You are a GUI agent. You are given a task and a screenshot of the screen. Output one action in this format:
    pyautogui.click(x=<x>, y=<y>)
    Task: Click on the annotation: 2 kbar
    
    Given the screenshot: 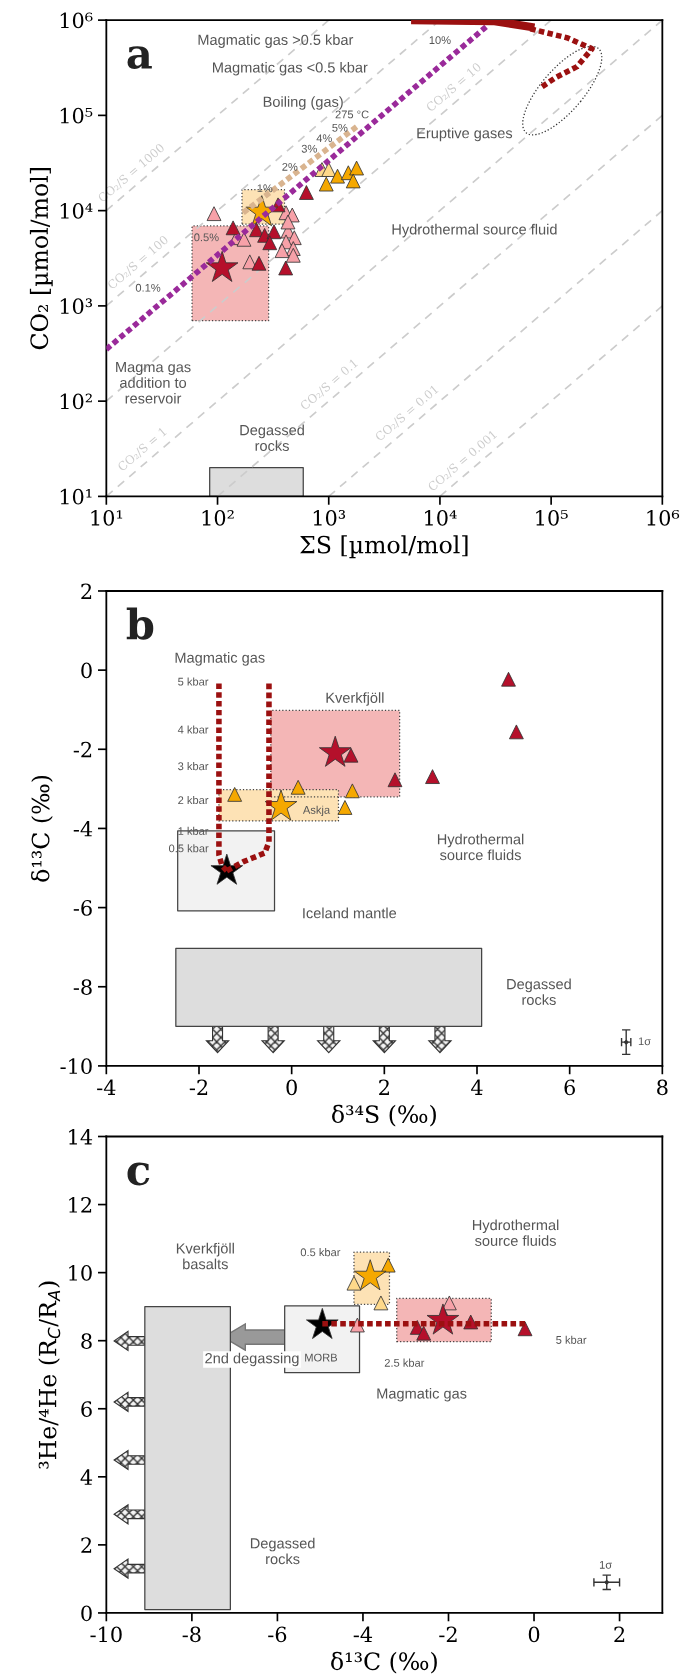 What is the action you would take?
    pyautogui.click(x=193, y=800)
    